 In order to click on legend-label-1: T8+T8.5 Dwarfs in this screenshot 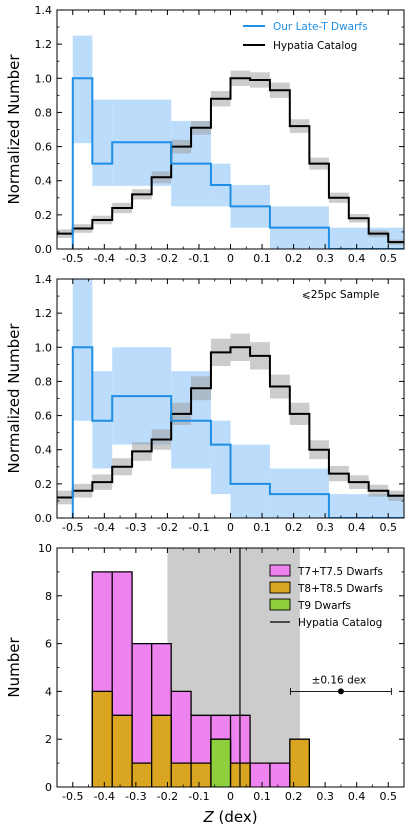, I will do `click(340, 589)`.